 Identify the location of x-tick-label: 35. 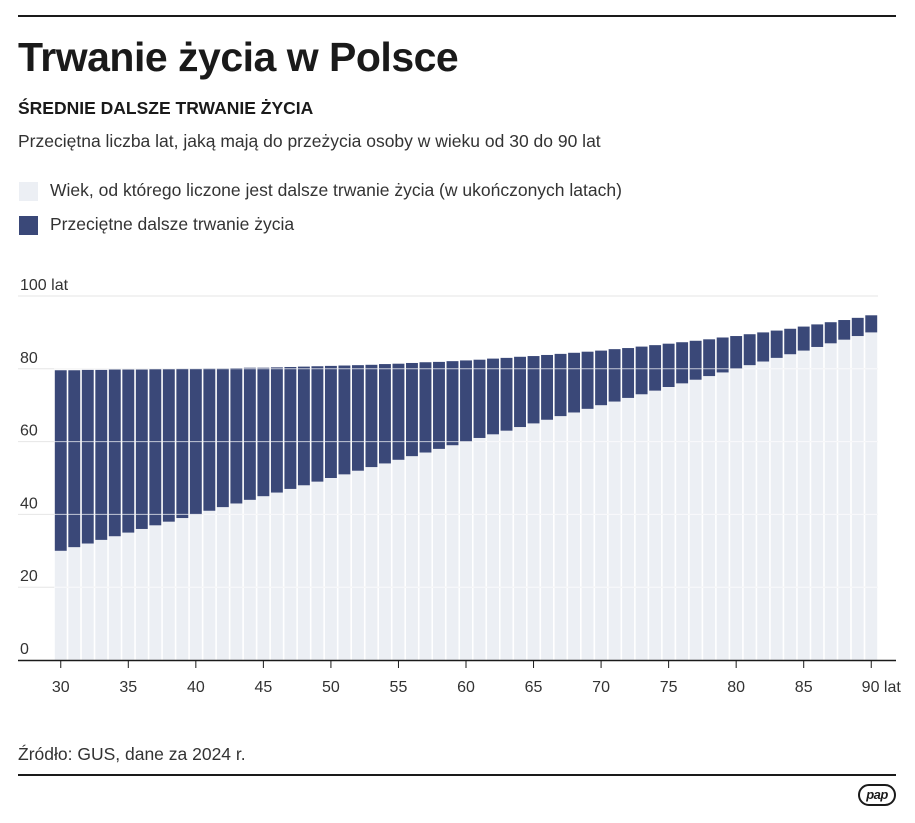
(128, 687).